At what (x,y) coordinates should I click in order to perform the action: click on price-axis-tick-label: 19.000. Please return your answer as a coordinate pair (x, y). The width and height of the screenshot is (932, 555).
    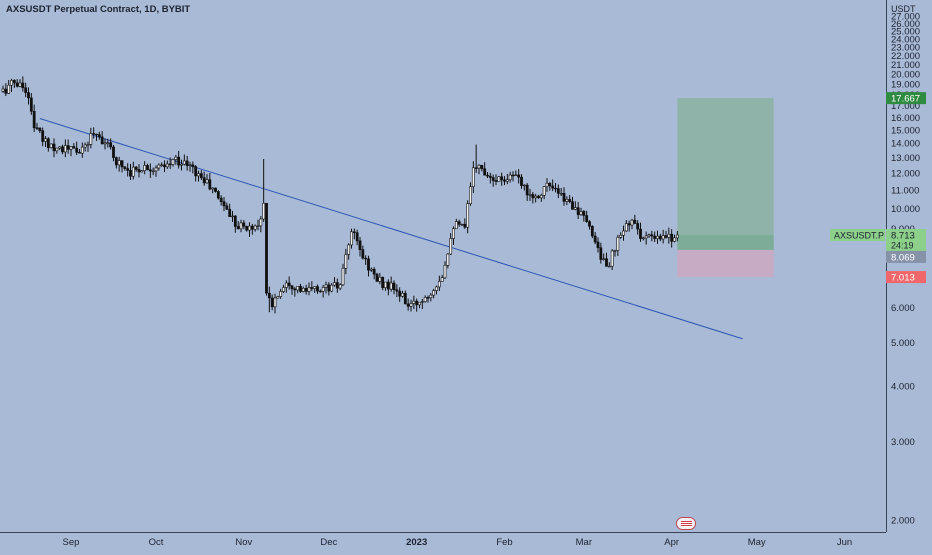
    Looking at the image, I should click on (905, 85).